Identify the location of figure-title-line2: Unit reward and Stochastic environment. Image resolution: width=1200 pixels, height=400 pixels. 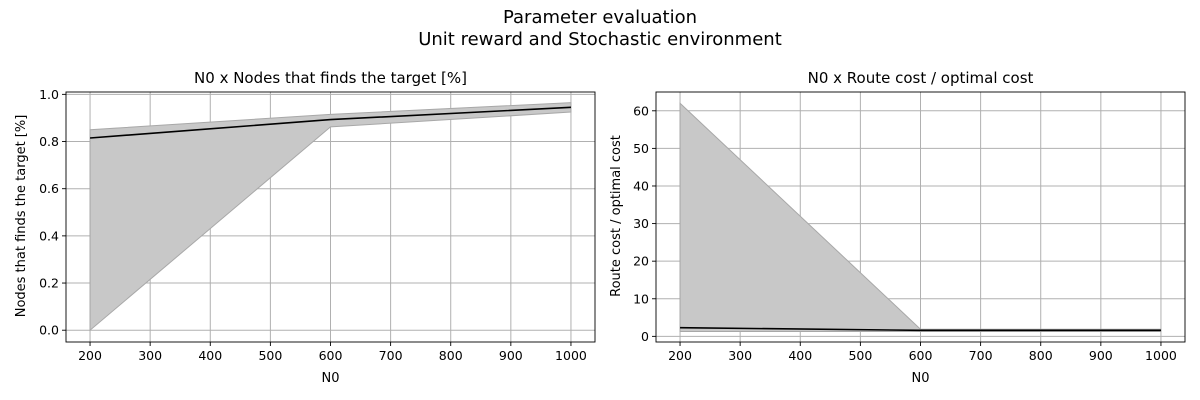
(600, 39).